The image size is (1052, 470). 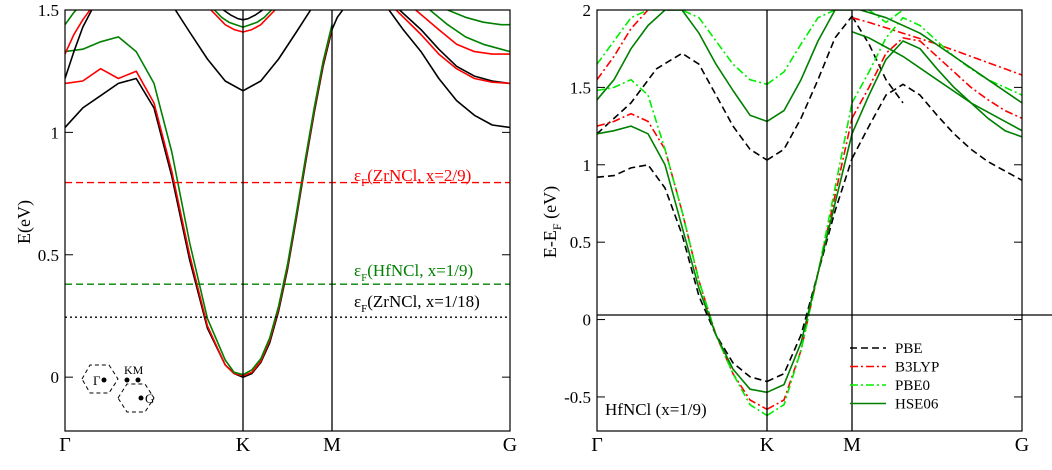 What do you see at coordinates (587, 320) in the screenshot?
I see `y-tick-label-1: 0` at bounding box center [587, 320].